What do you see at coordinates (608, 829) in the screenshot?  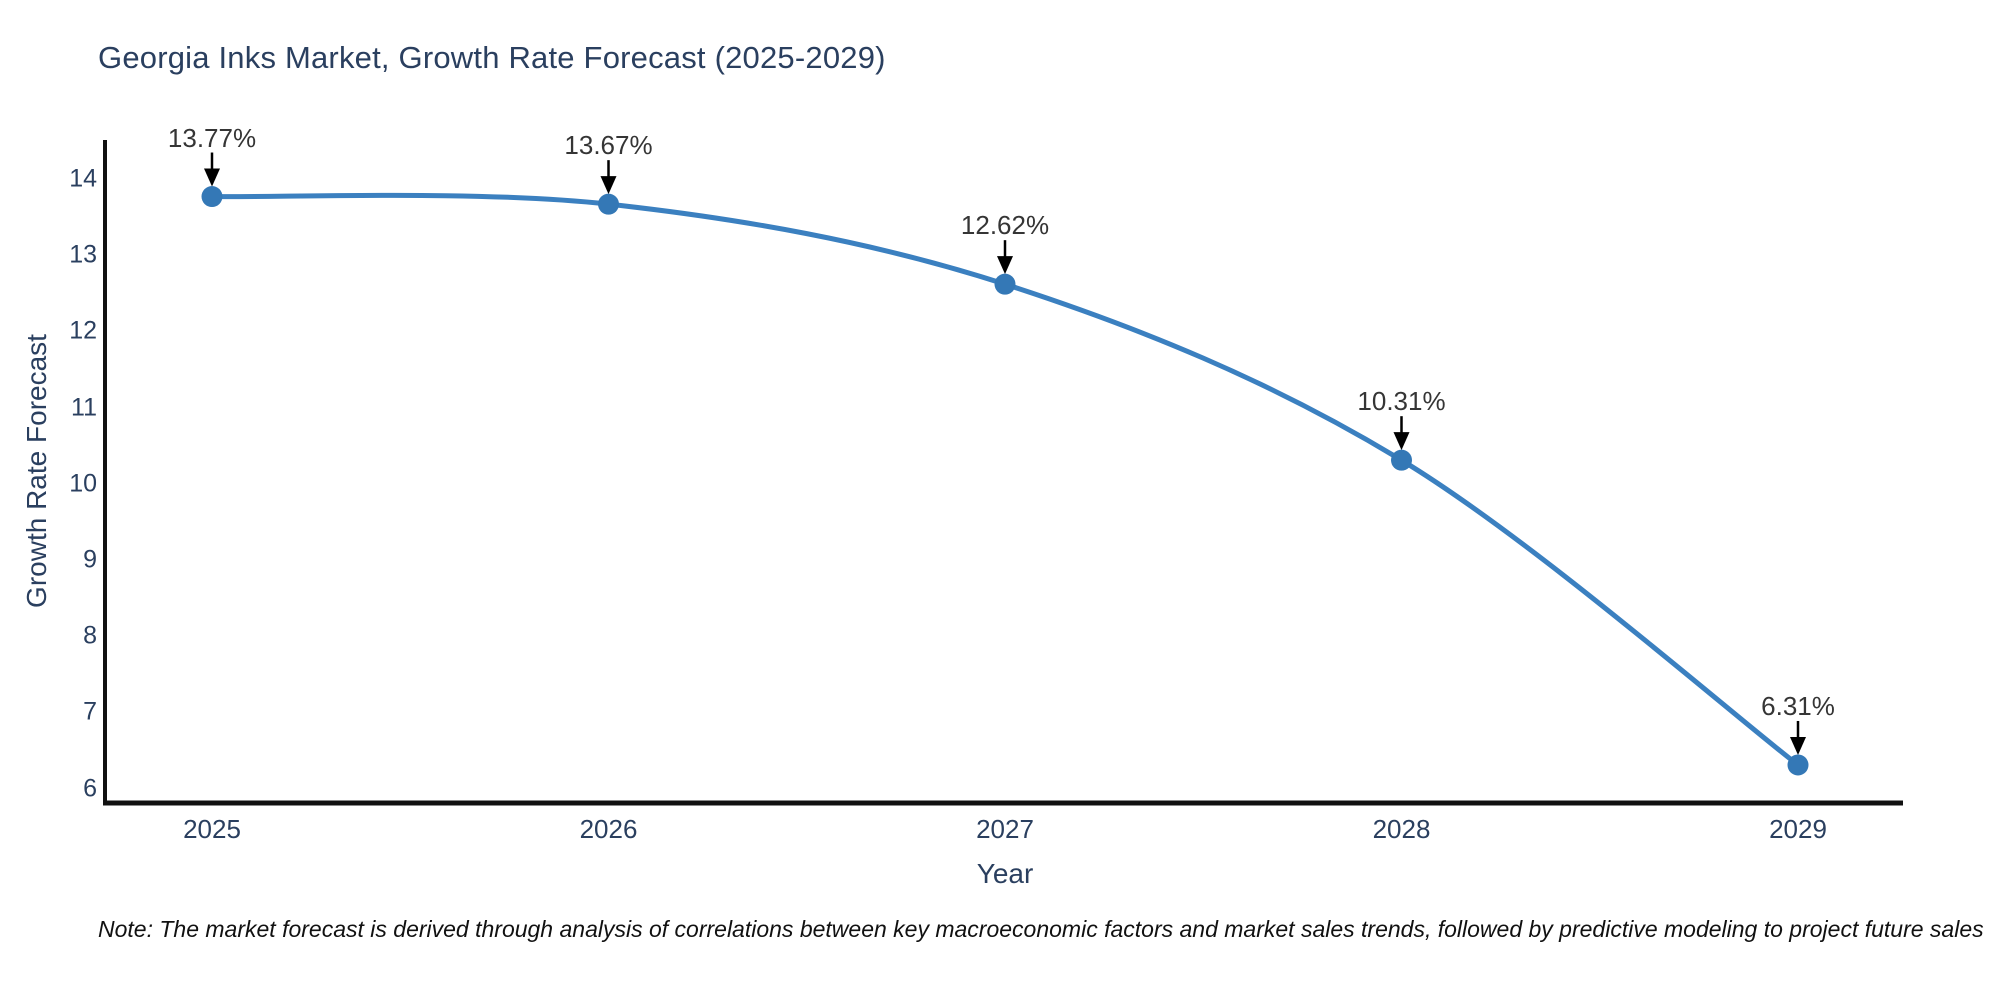 I see `x-tick-label: 2026` at bounding box center [608, 829].